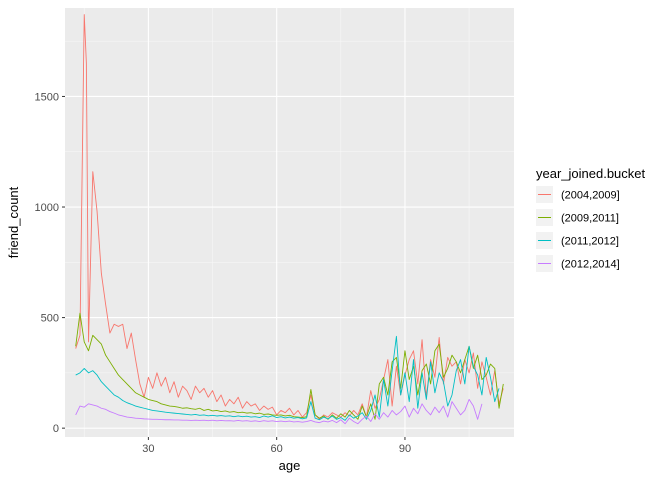  Describe the element at coordinates (591, 173) in the screenshot. I see `legend-title: year_joined.bucket` at that location.